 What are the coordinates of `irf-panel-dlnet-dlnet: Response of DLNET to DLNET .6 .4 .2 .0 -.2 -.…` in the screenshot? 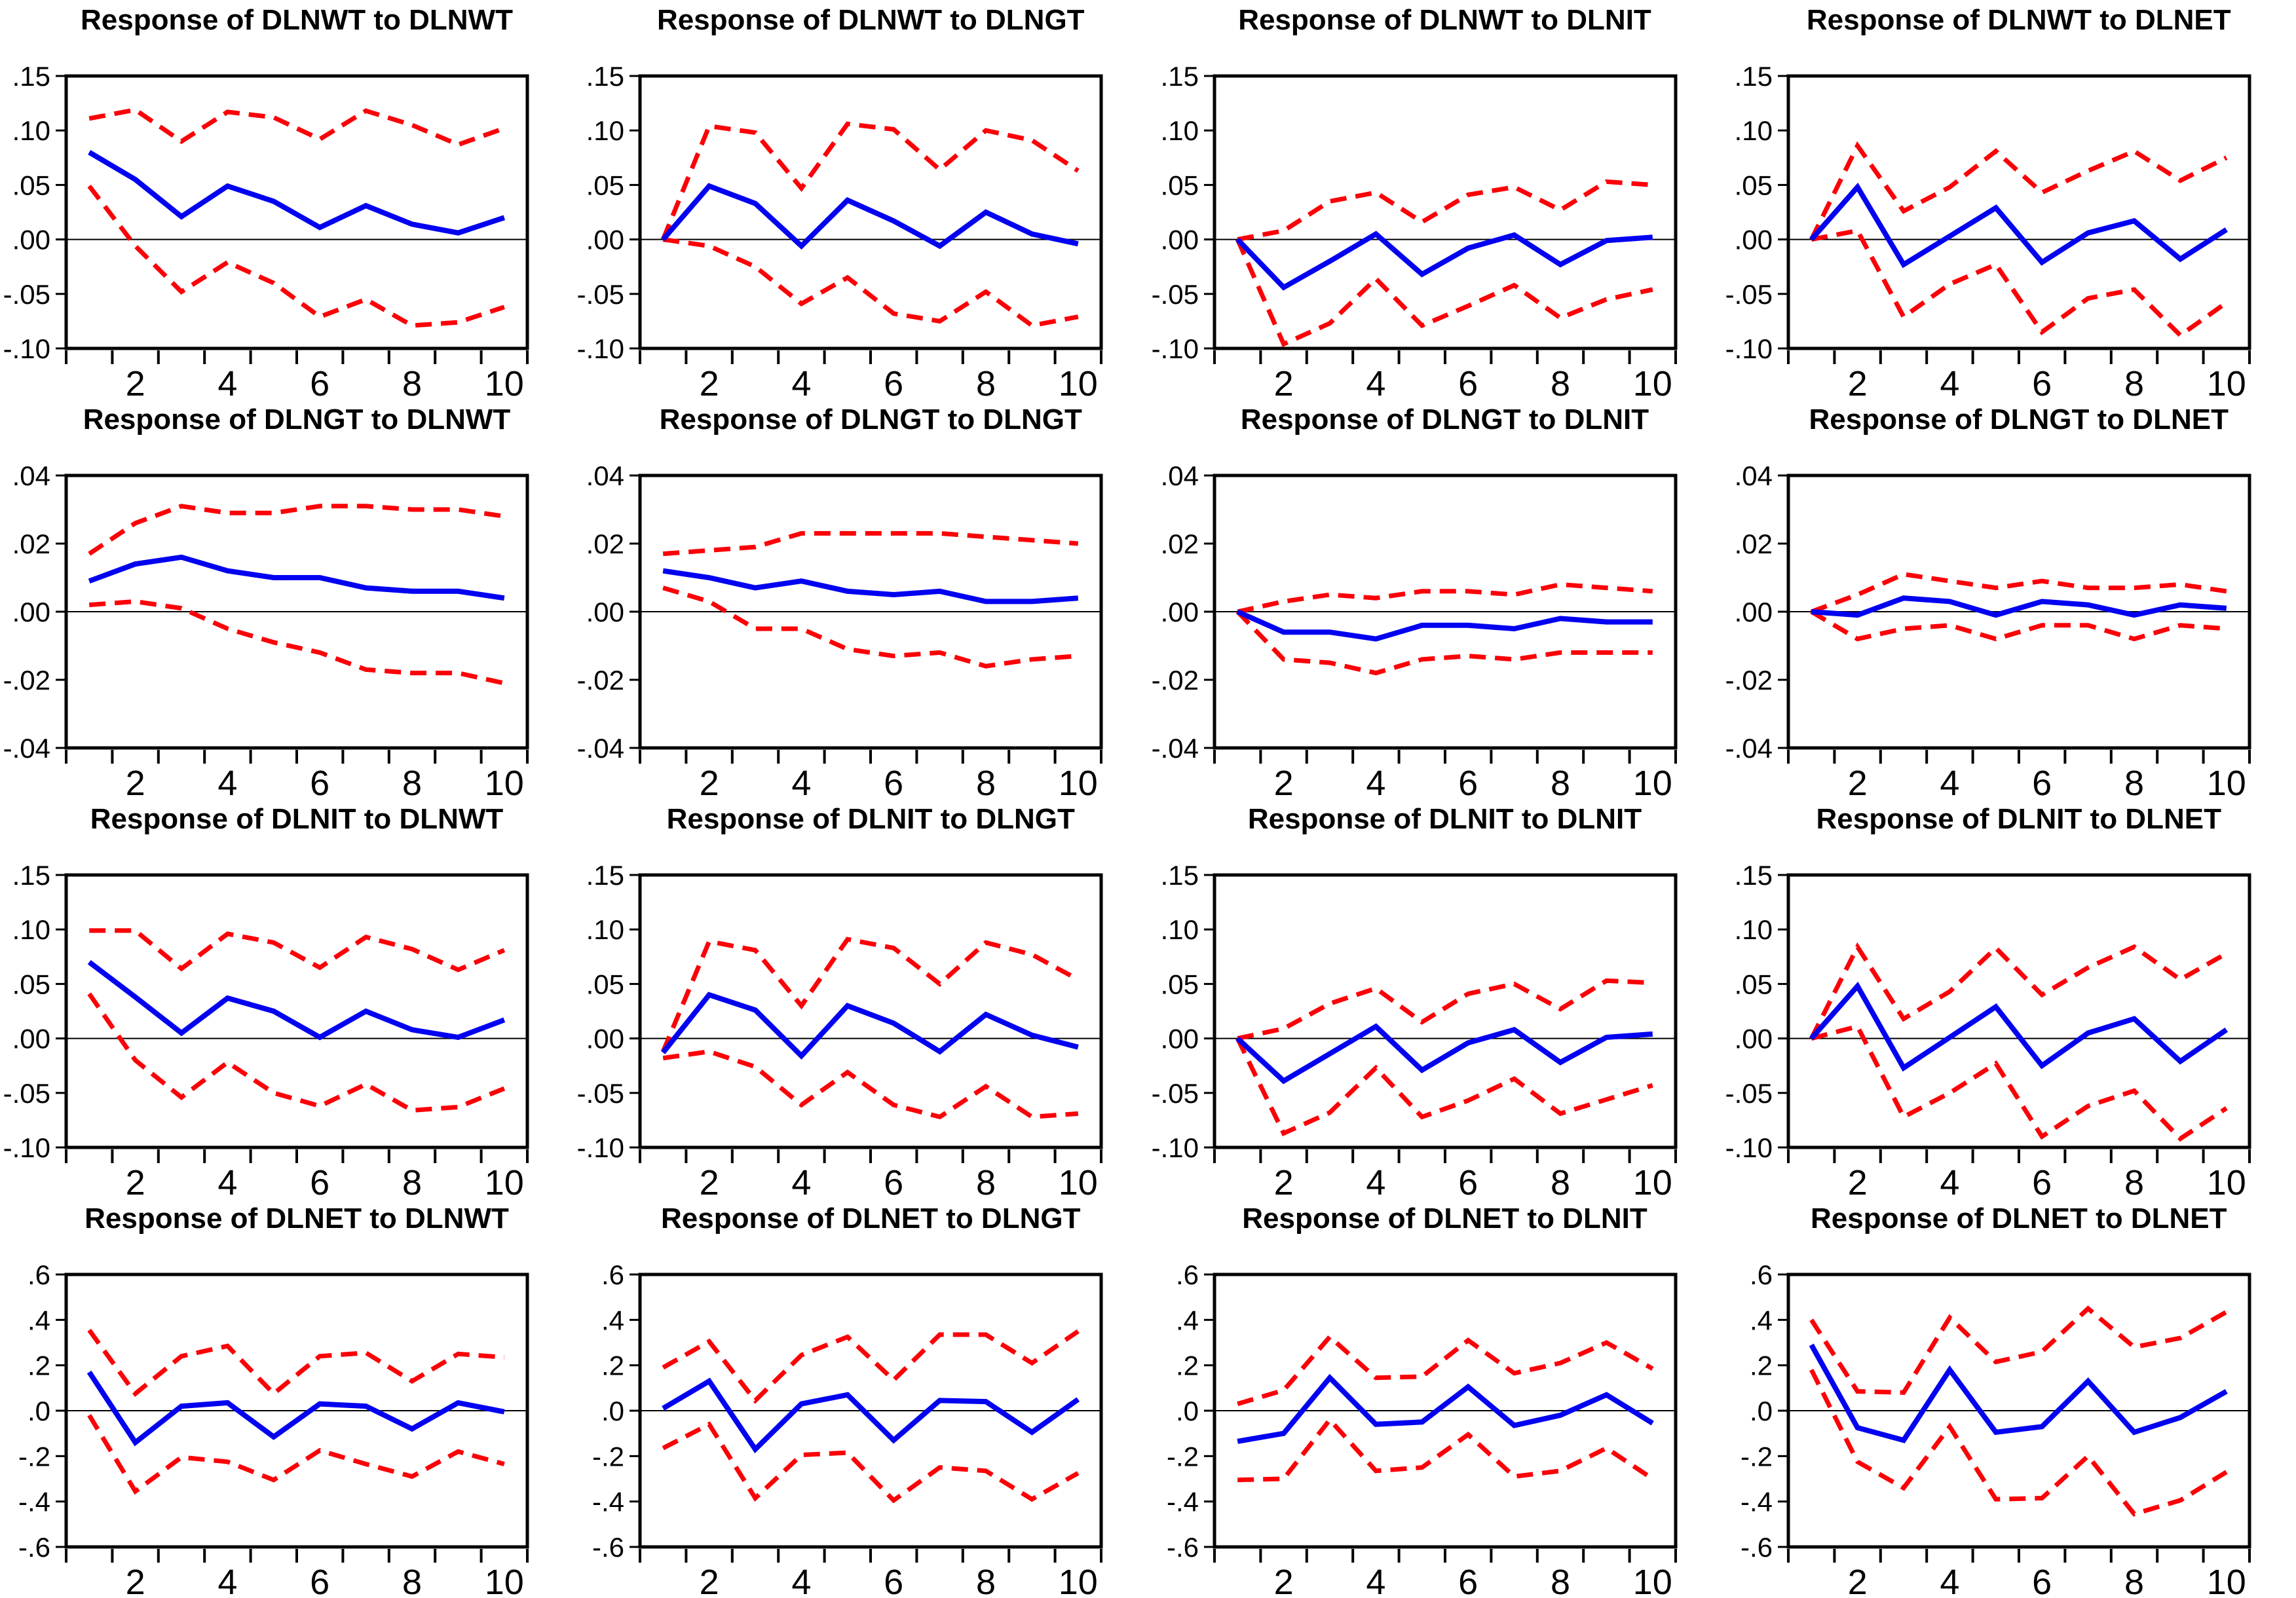 It's located at (2009, 1398).